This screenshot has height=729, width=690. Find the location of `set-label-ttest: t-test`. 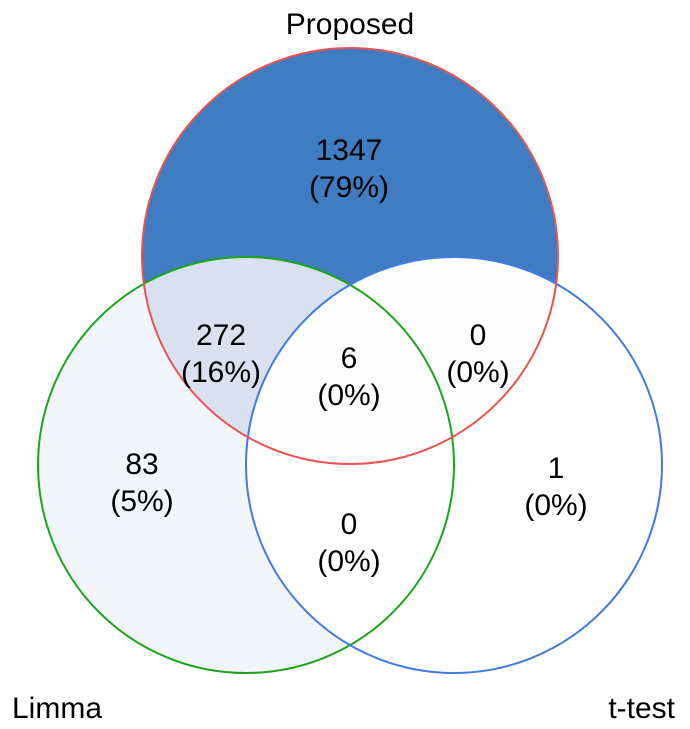

set-label-ttest: t-test is located at coordinates (641, 708).